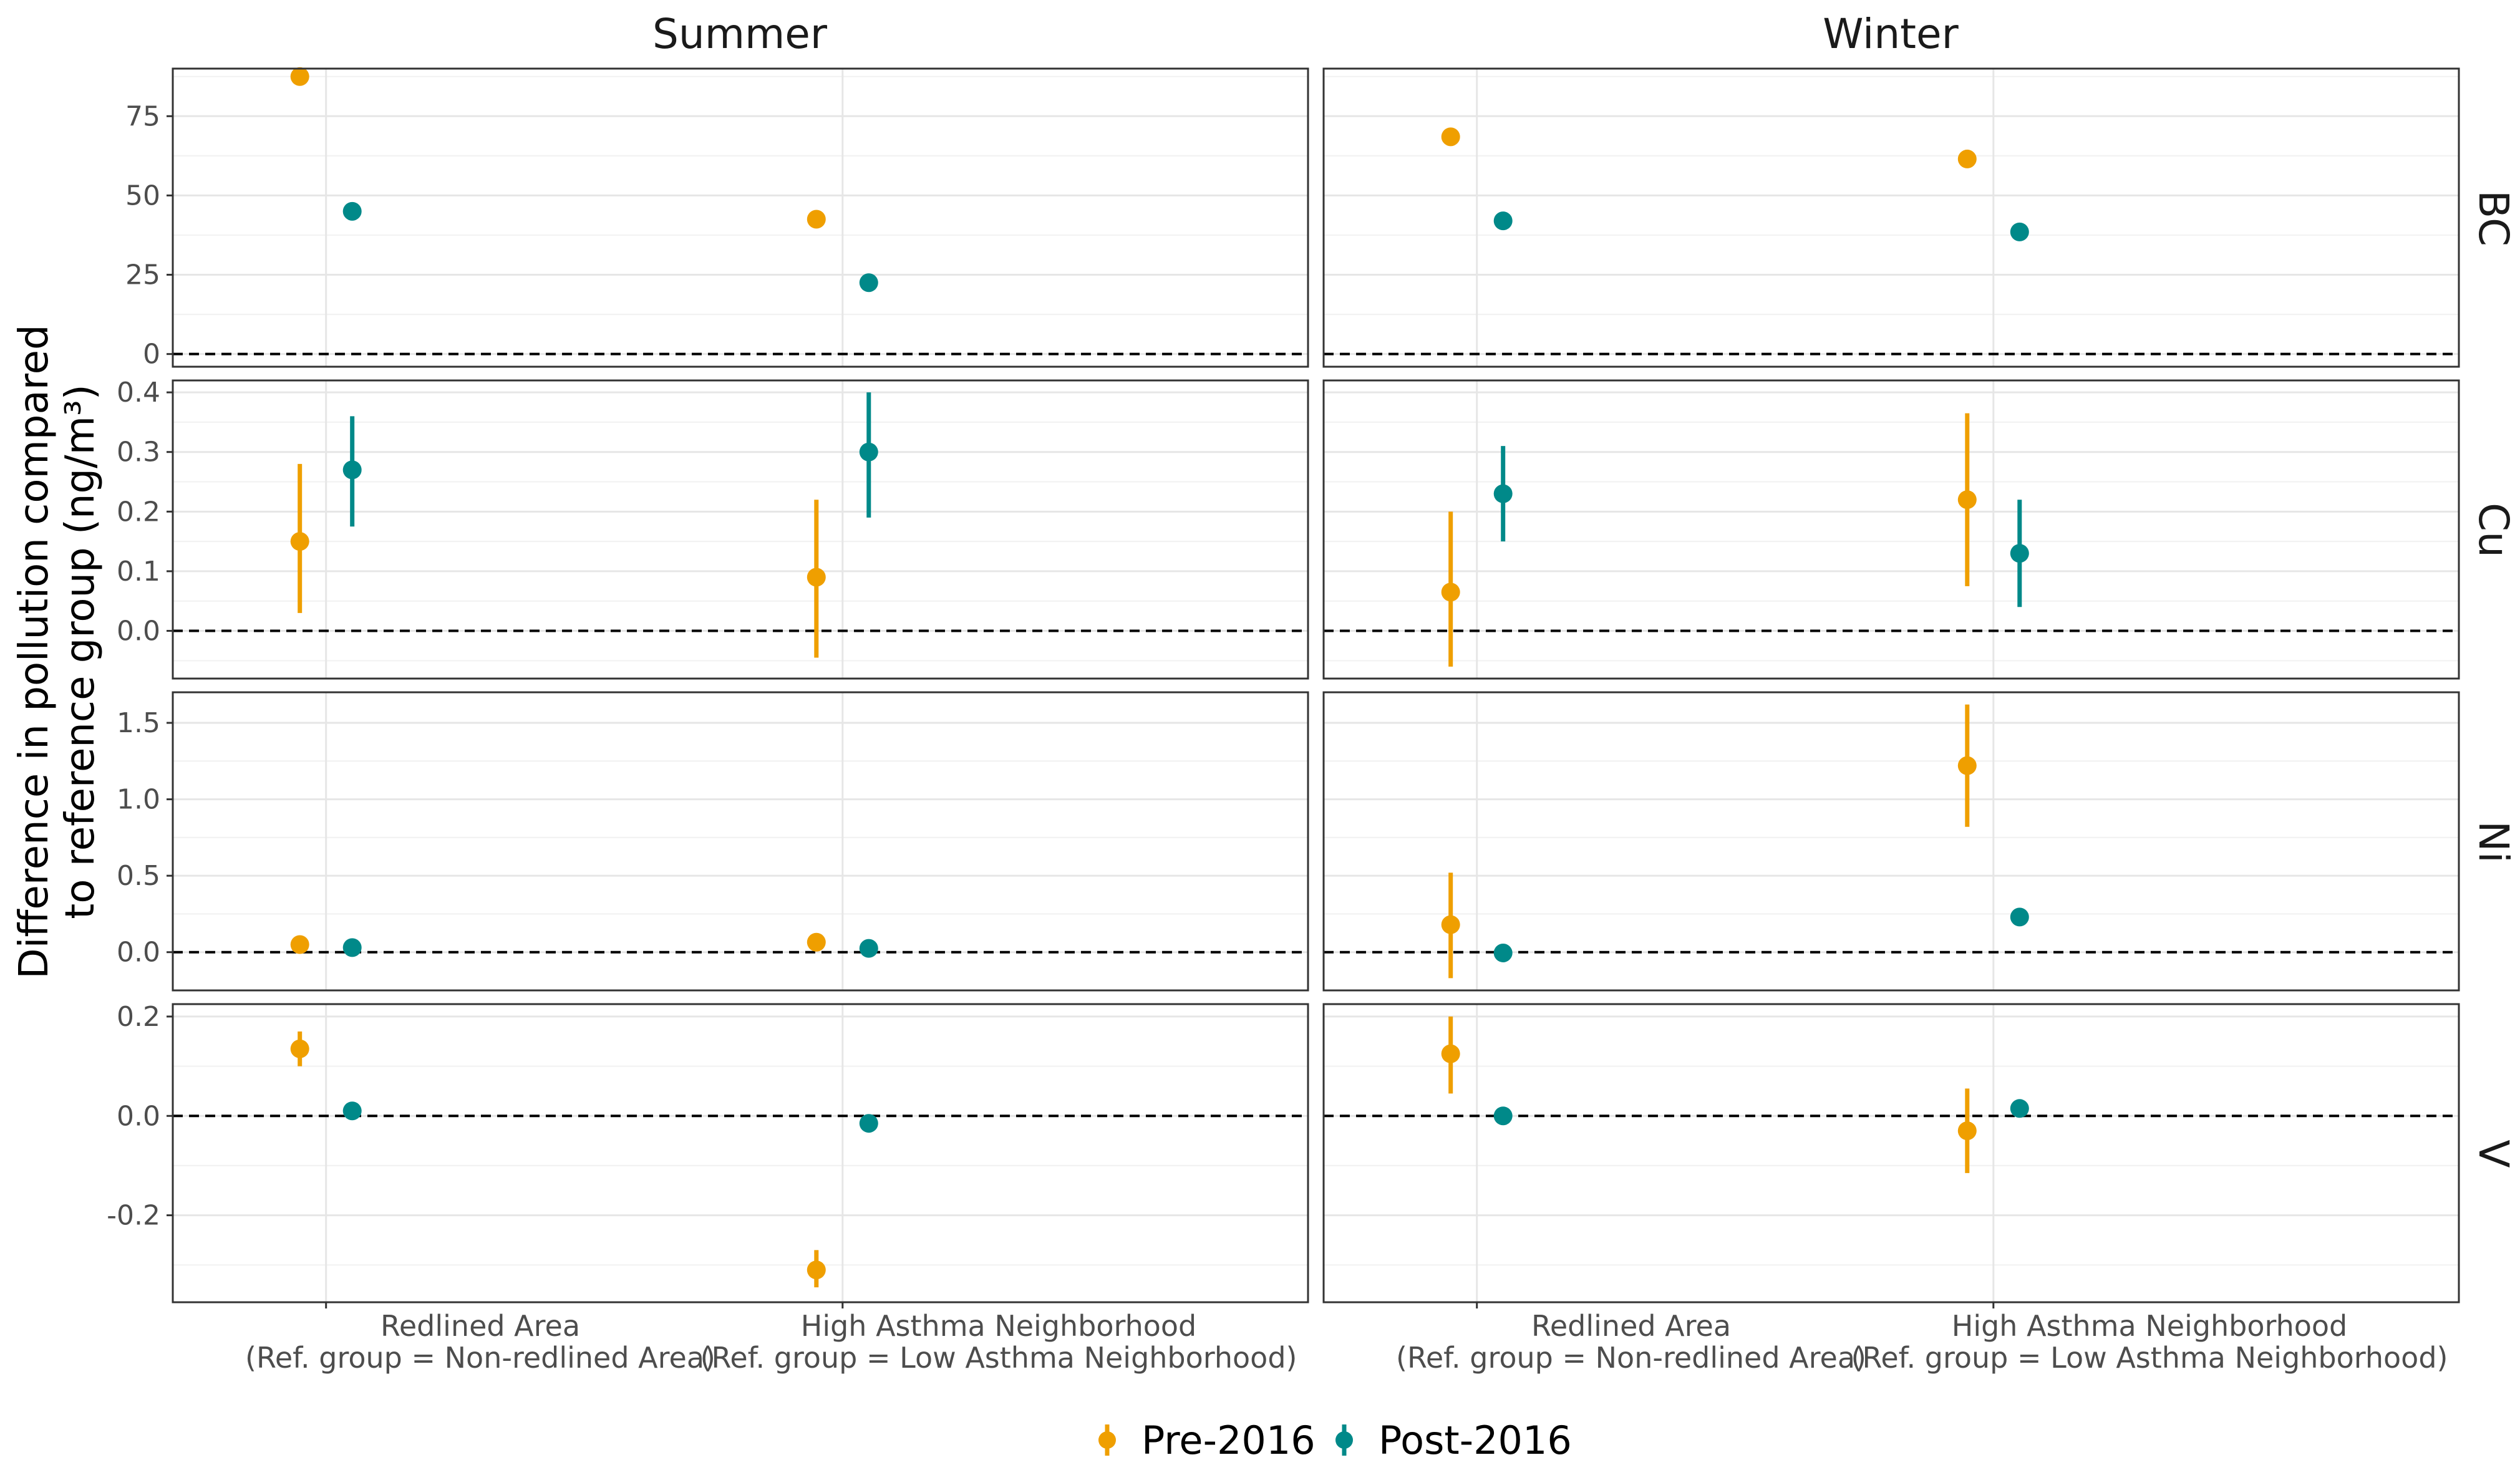 The image size is (2520, 1470). What do you see at coordinates (480, 1326) in the screenshot?
I see `x-category-summer-redlined-line-1: Redlined Area` at bounding box center [480, 1326].